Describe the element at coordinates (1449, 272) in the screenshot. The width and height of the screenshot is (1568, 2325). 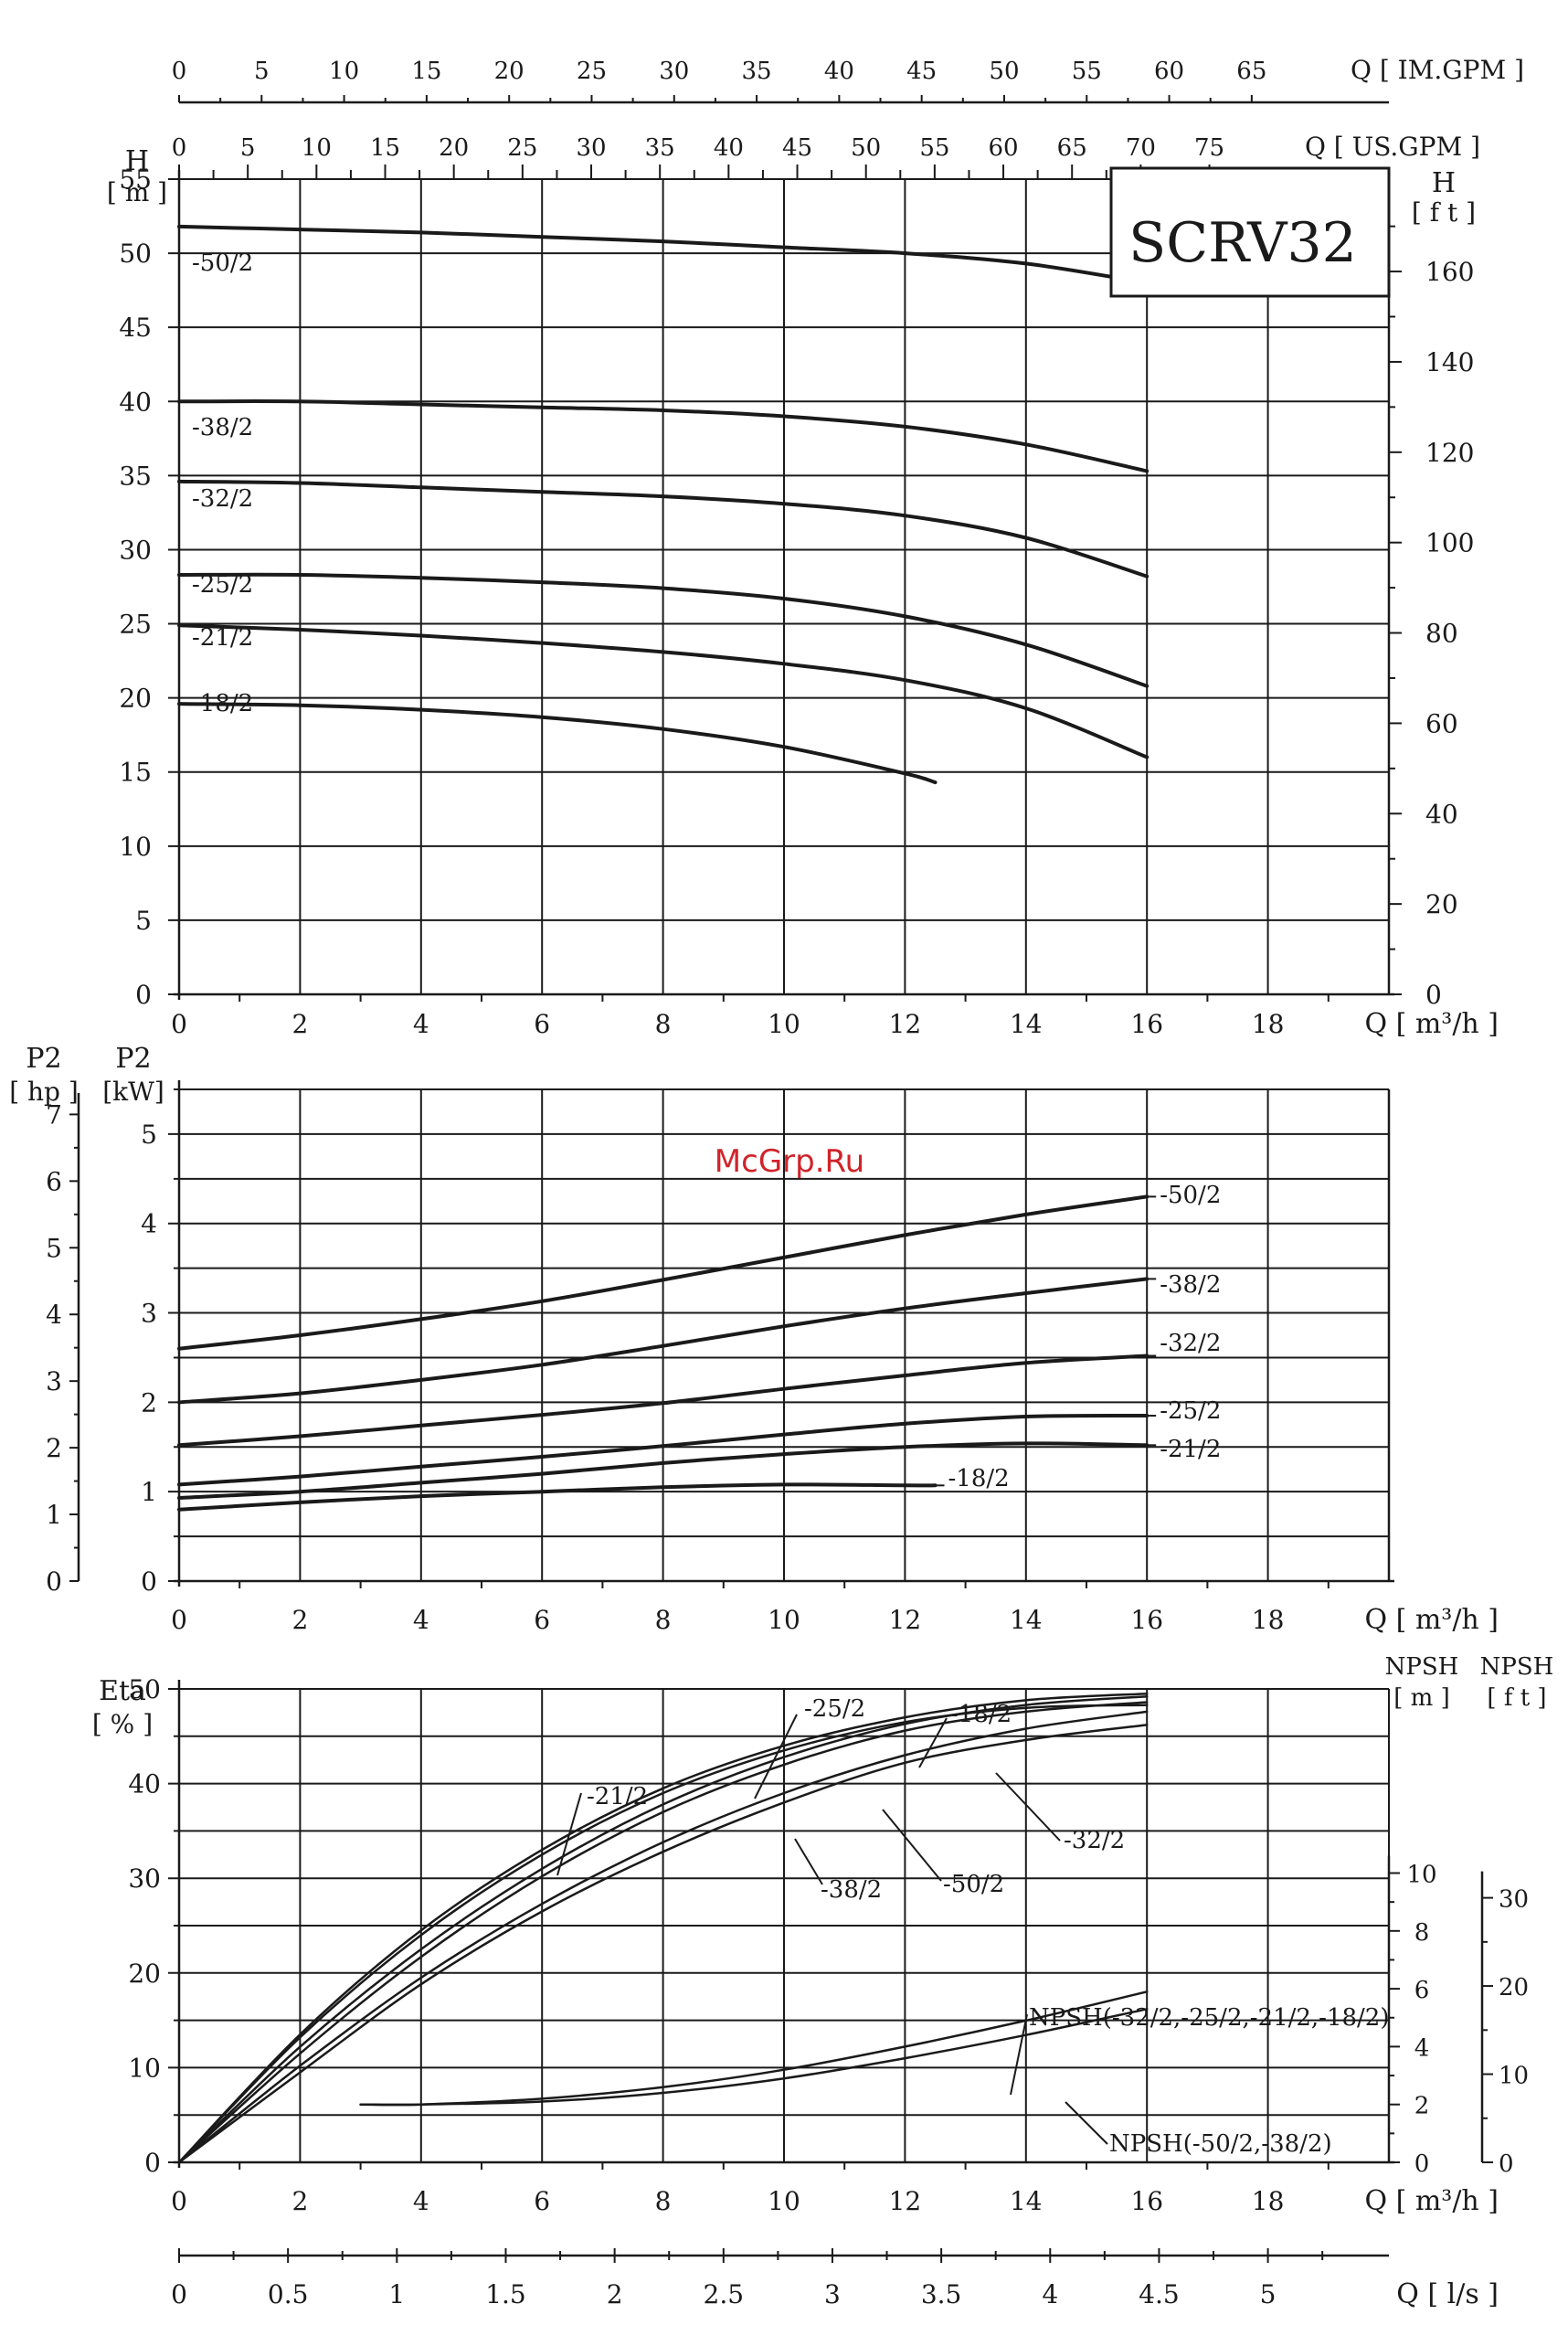
I see `head-ft-tick-label: 160` at that location.